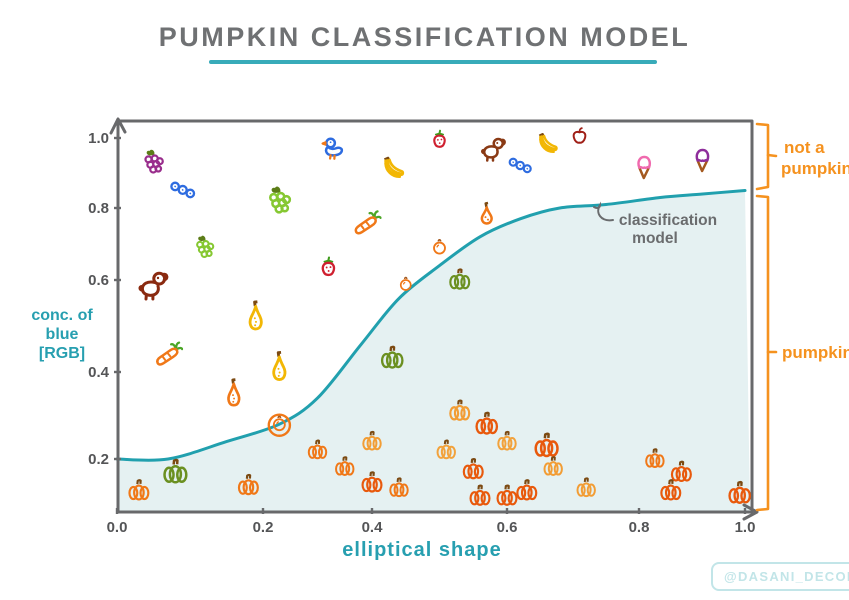  I want to click on x-tick-label: 0.8, so click(639, 527).